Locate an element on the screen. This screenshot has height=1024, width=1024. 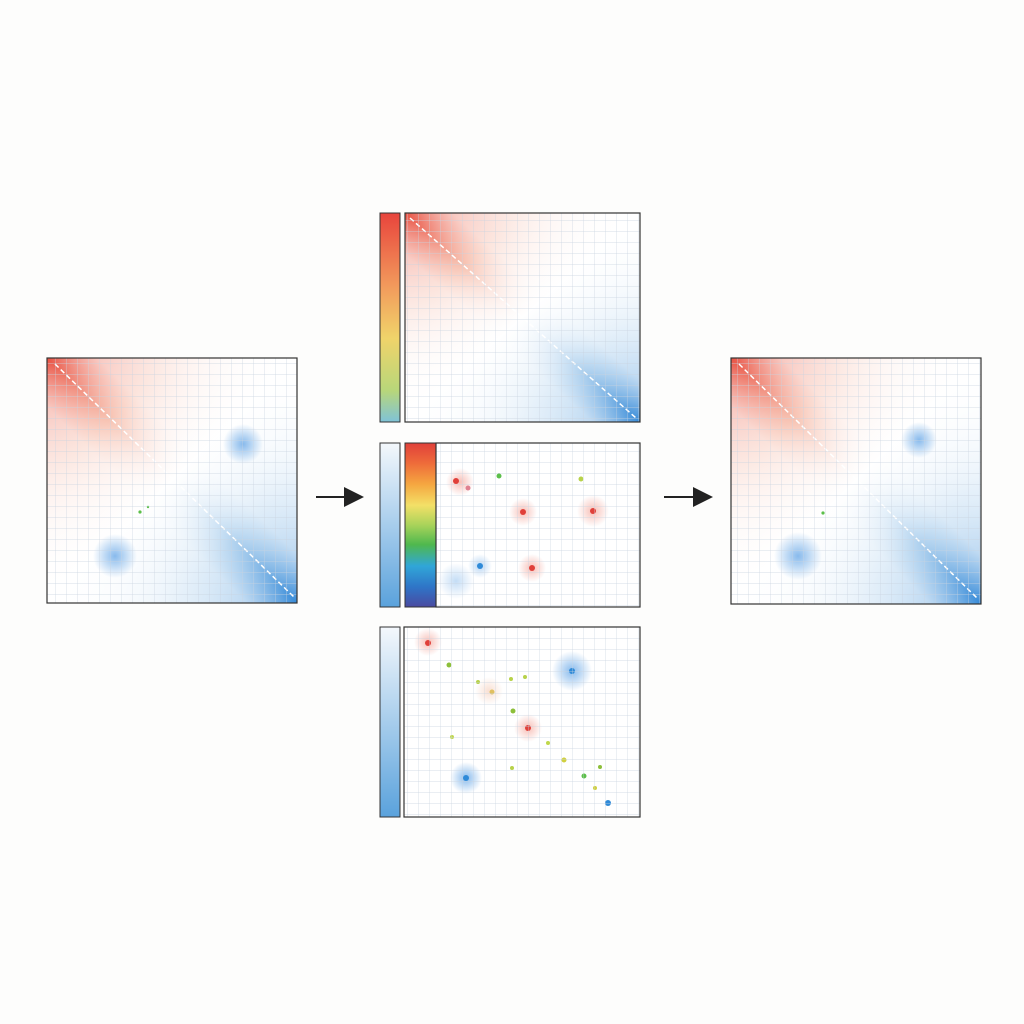
input-heatmap is located at coordinates (172, 480).